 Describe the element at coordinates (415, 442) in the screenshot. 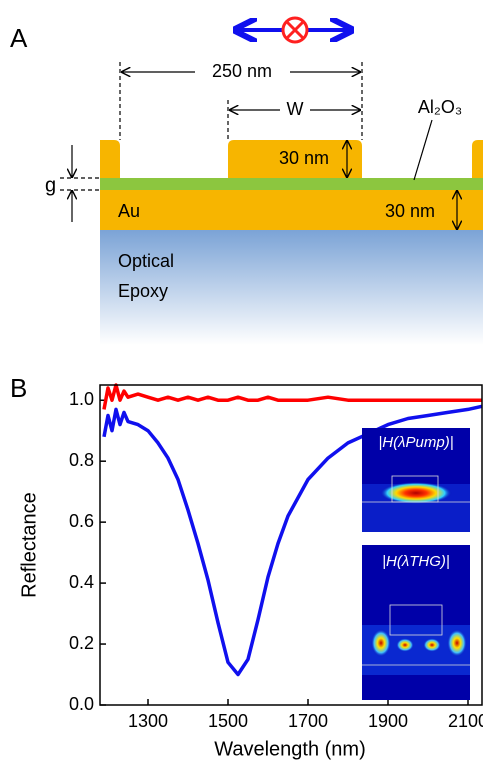

I see `inset-label: |H(λPump)|` at that location.